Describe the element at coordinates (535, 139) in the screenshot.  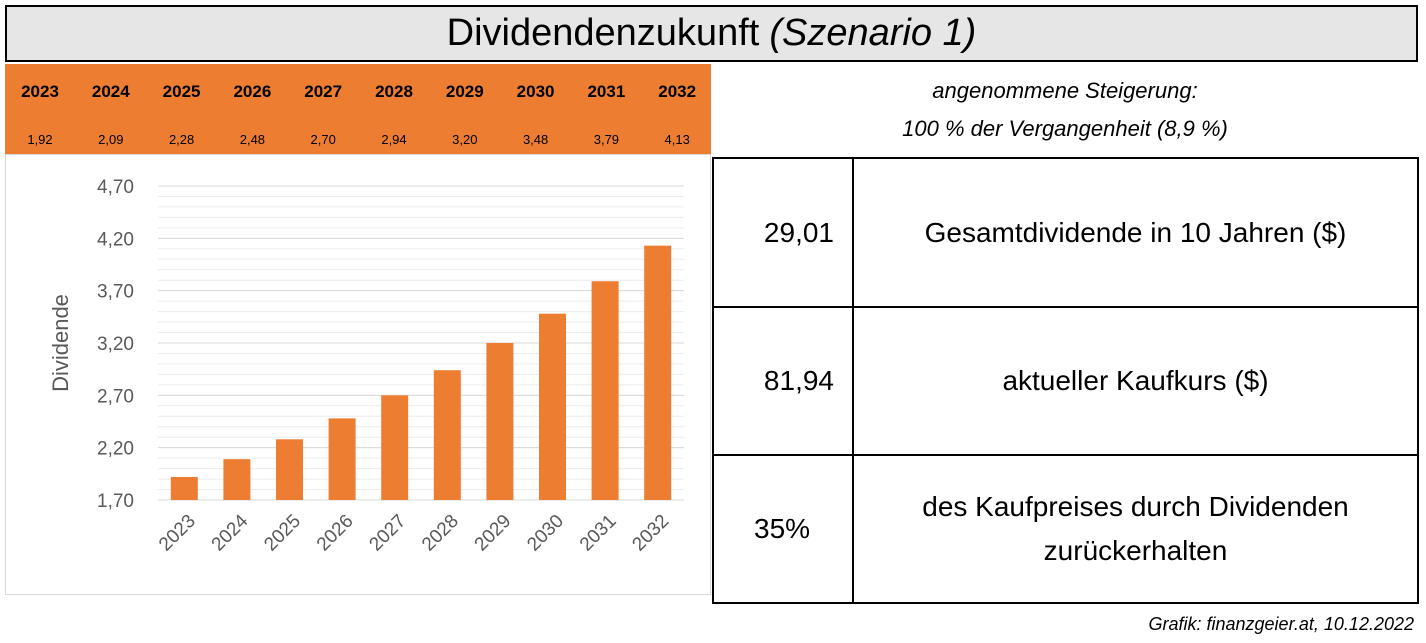
I see `year-value: 3,48` at that location.